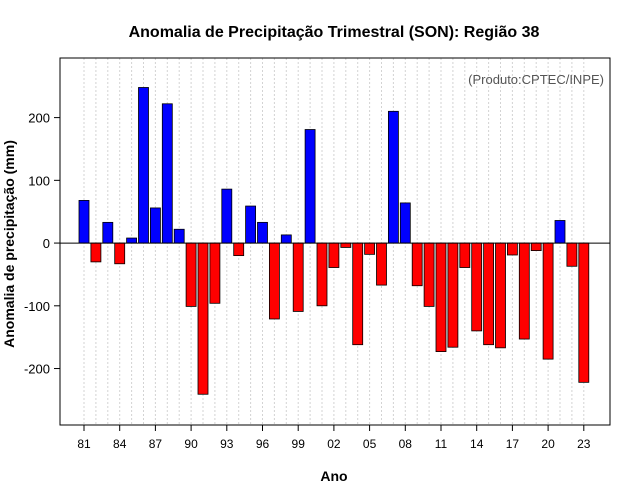 This screenshot has width=640, height=500. Describe the element at coordinates (263, 444) in the screenshot. I see `x-tick-label: 96` at that location.